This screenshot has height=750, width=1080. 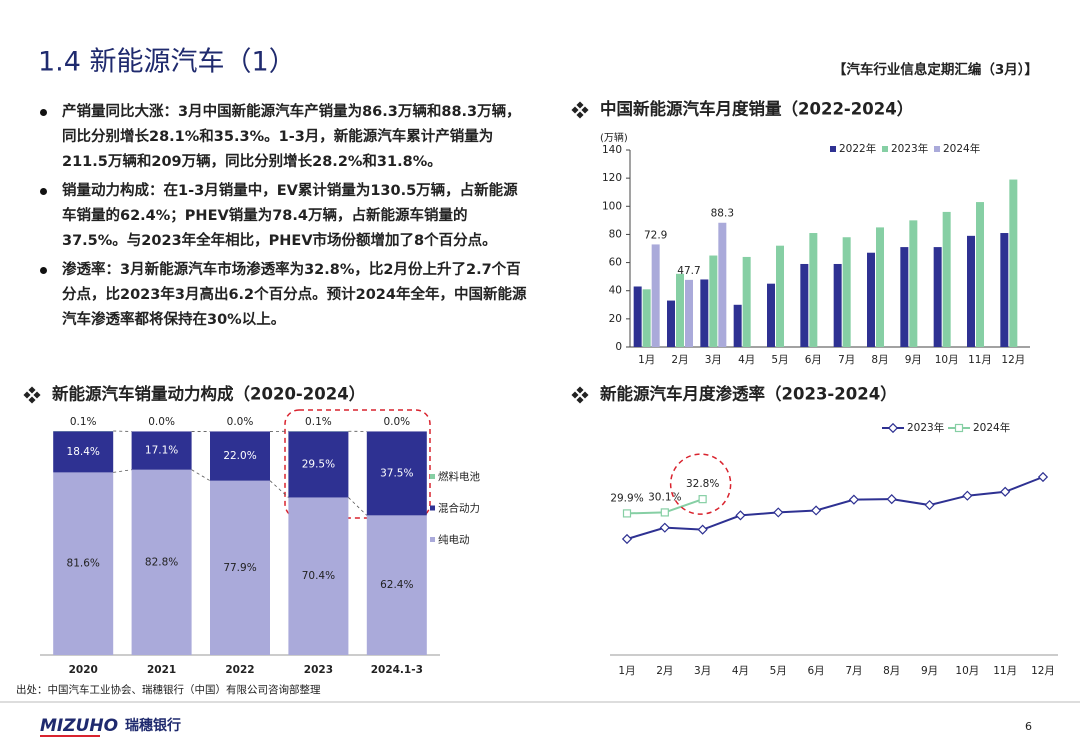 I want to click on data-label: 17.1%, so click(x=161, y=451).